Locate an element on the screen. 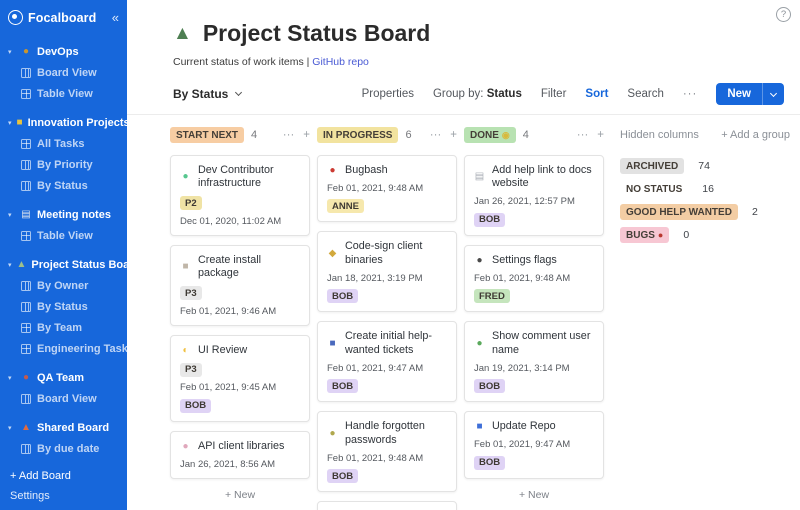  sidebar-view-label: By Owner is located at coordinates (63, 285).